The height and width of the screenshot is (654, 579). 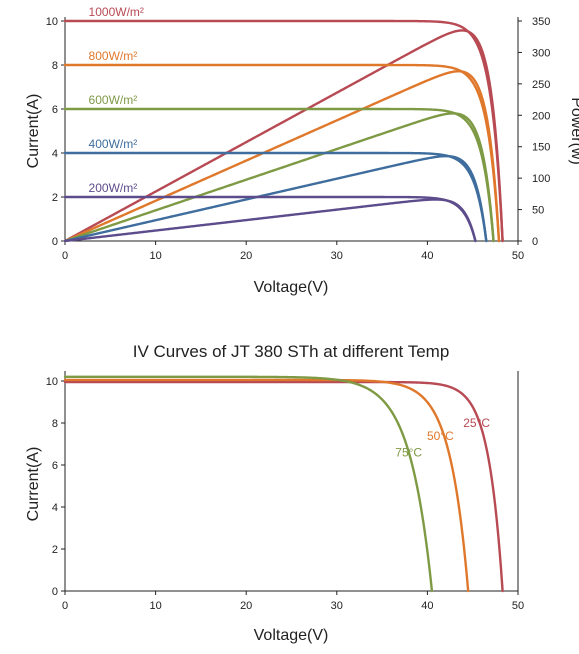 I want to click on chart1-y-tick-label: 2, so click(x=55, y=198).